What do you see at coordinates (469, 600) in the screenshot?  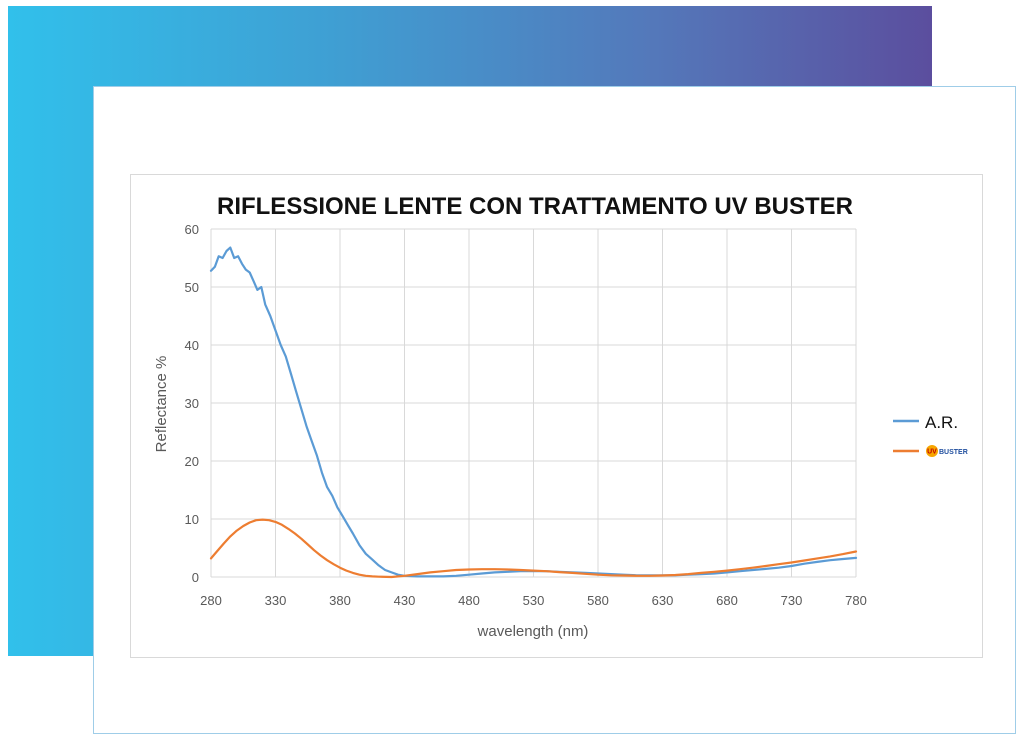 I see `x-tick-label: 480` at bounding box center [469, 600].